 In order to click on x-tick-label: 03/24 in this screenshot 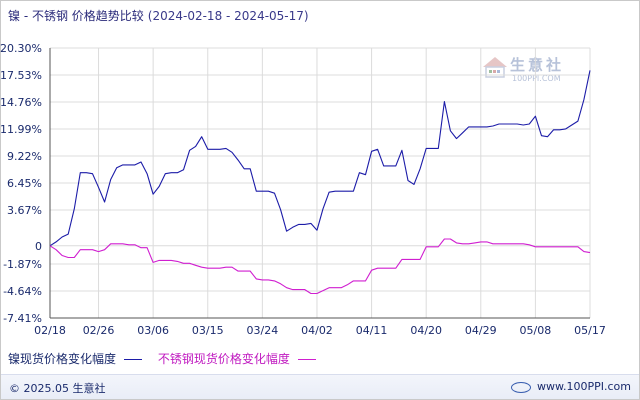, I will do `click(263, 330)`.